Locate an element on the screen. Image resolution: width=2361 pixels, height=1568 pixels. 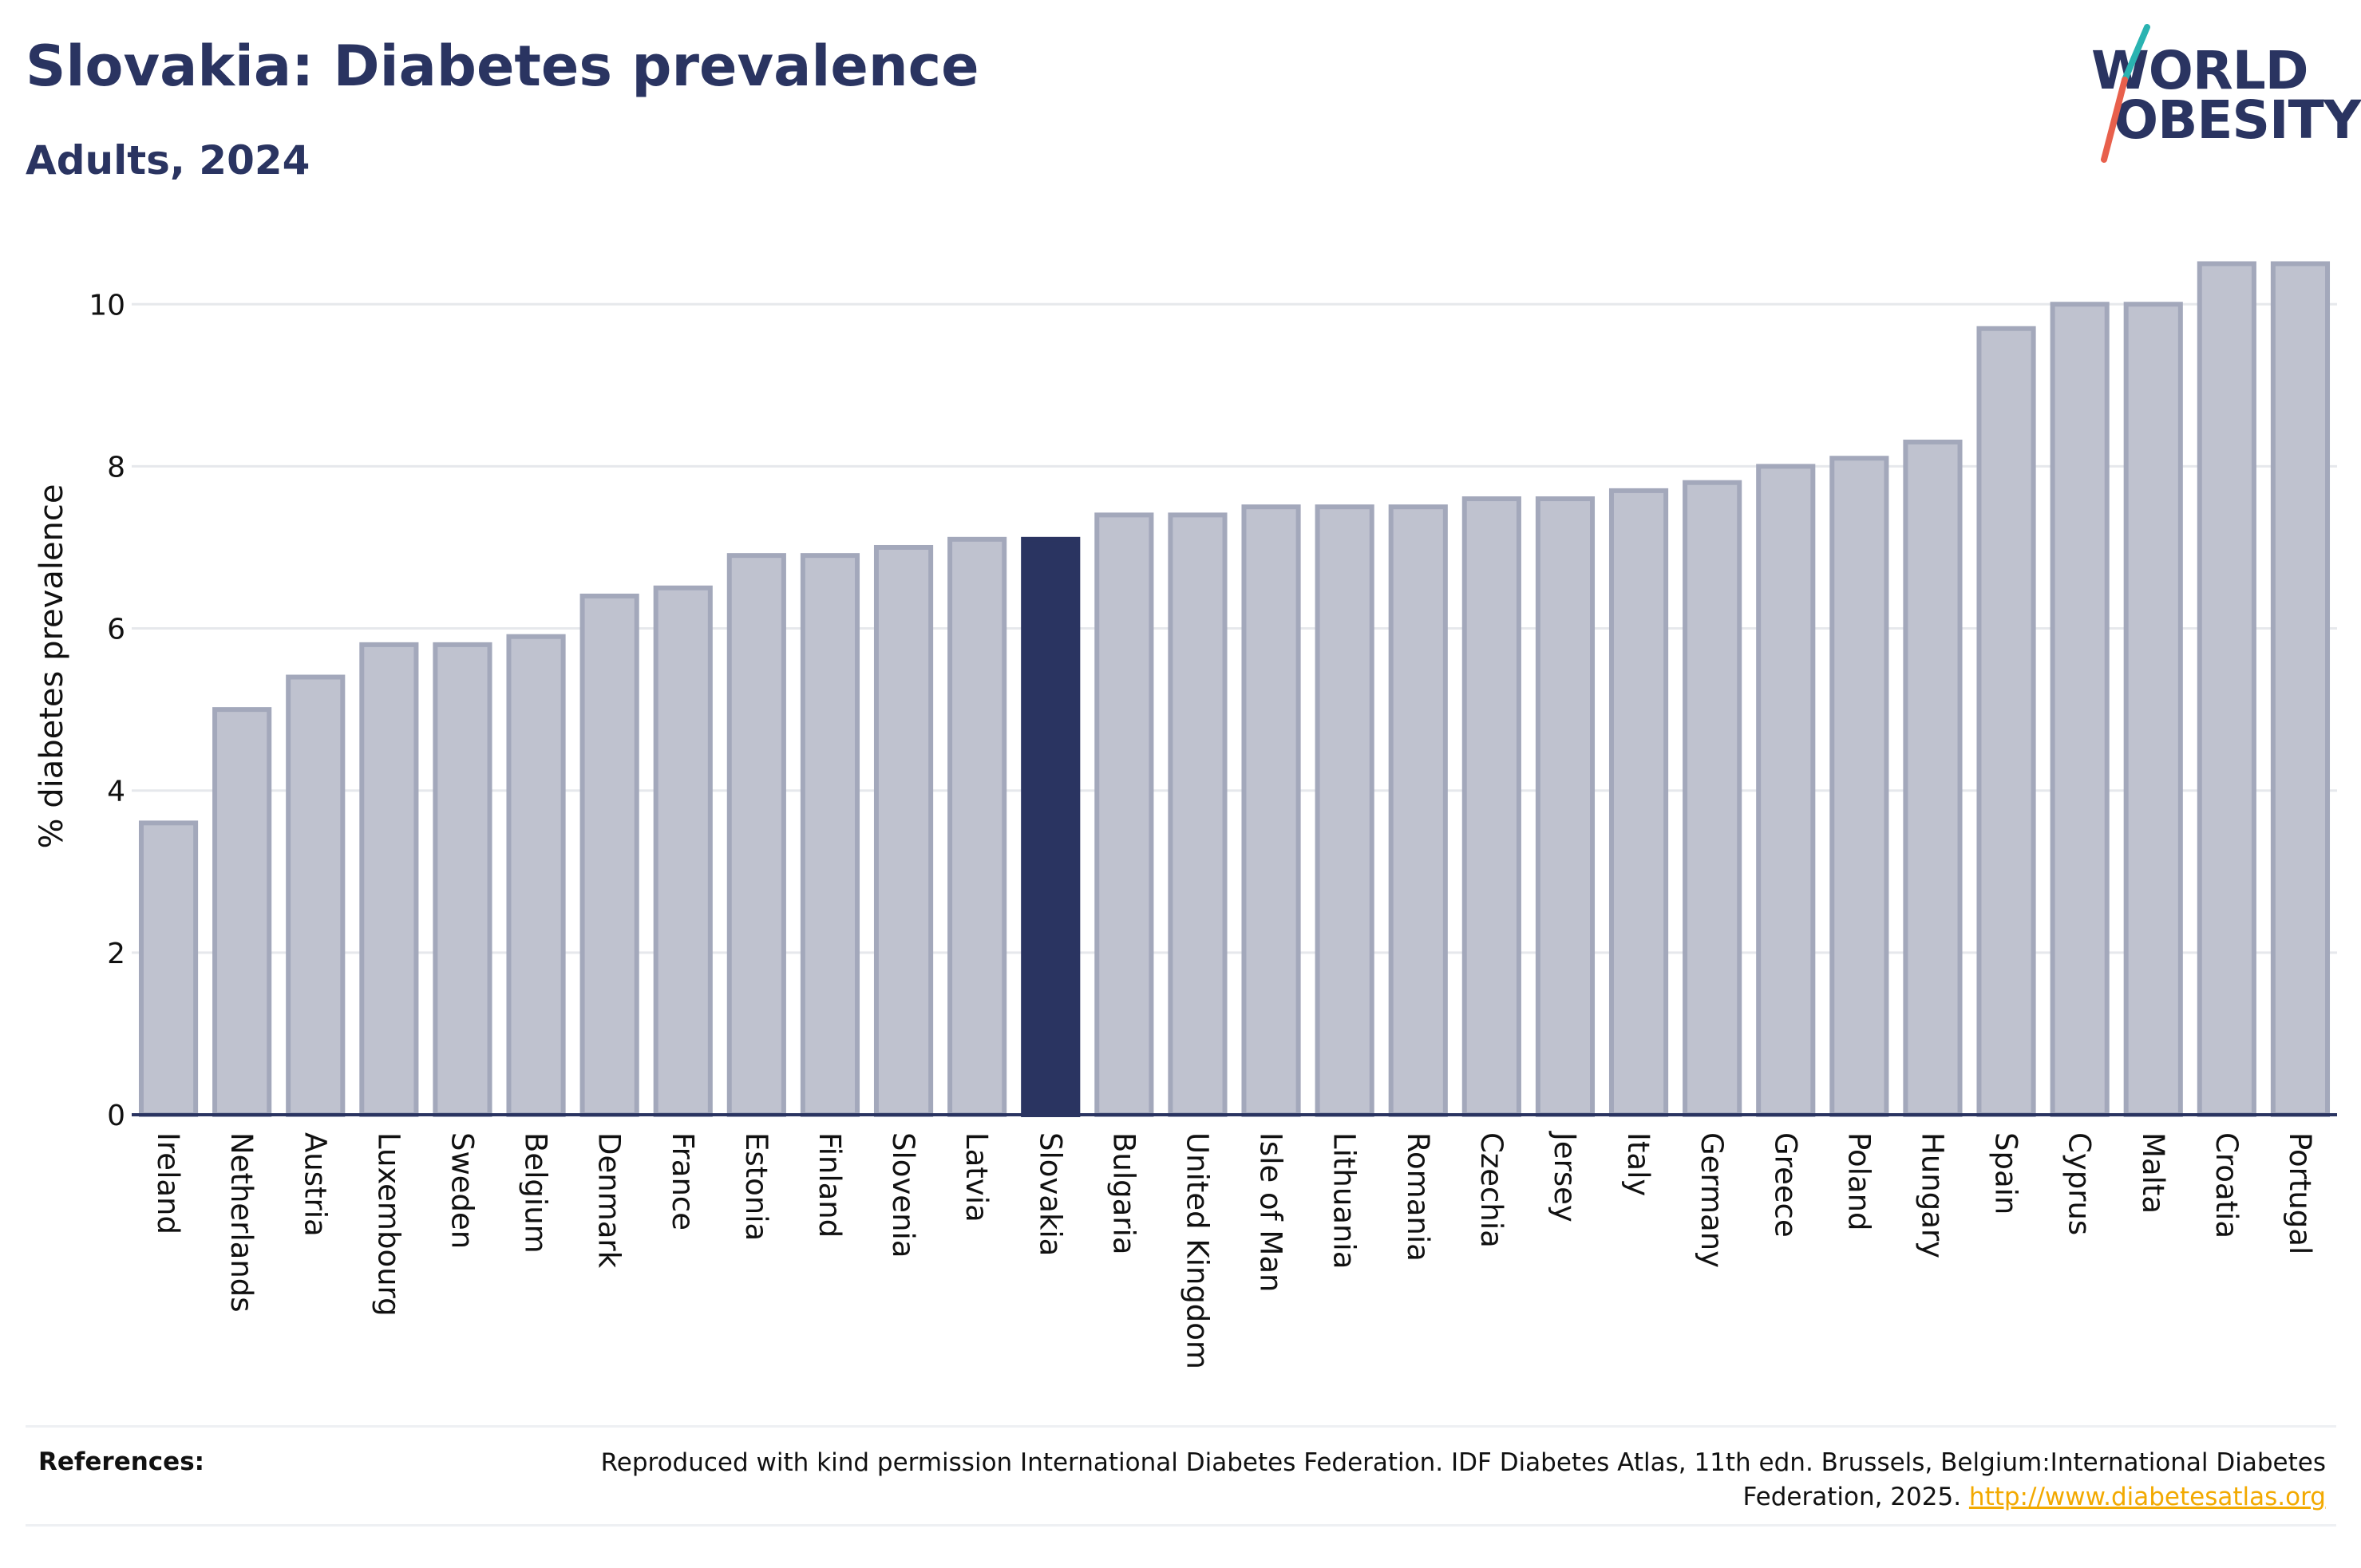
bar-cyprus is located at coordinates (2080, 709).